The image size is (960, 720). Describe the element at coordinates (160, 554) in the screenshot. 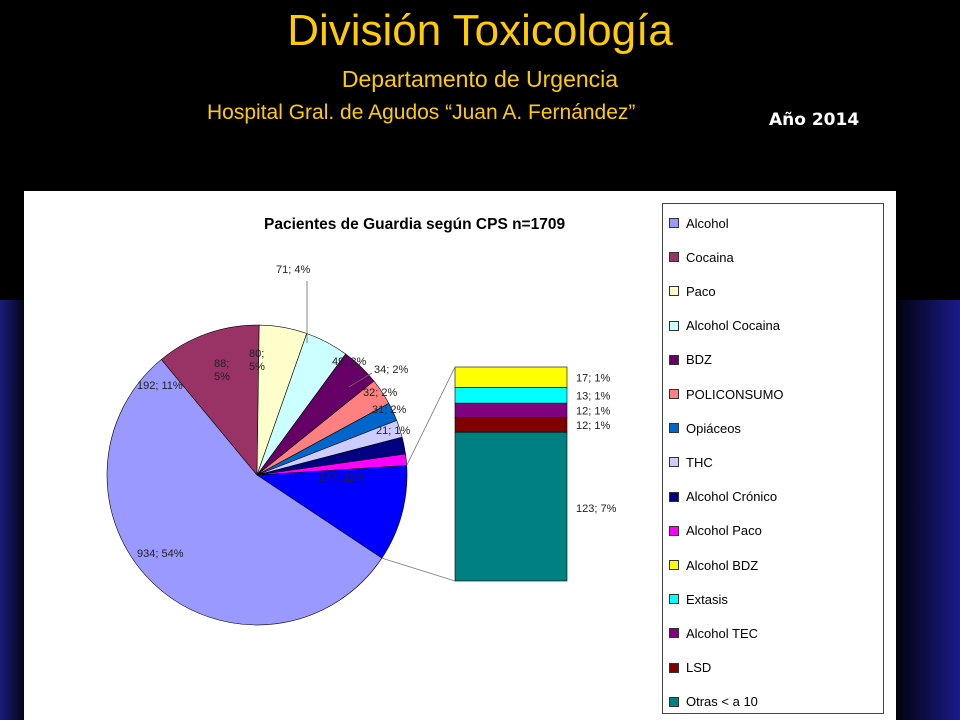

I see `slice-label-alcohol: 934; 54%` at that location.